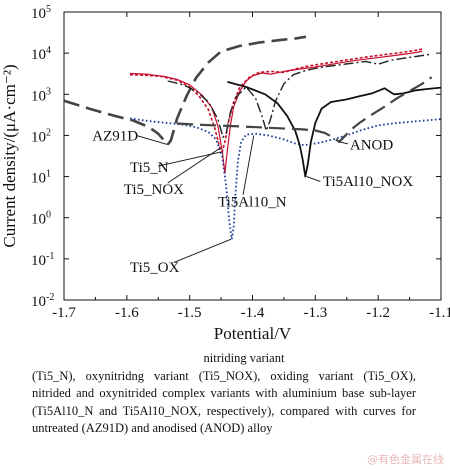 The image size is (450, 470). I want to click on label-ti5al10-nox: Ti5Al10_NOX, so click(368, 182).